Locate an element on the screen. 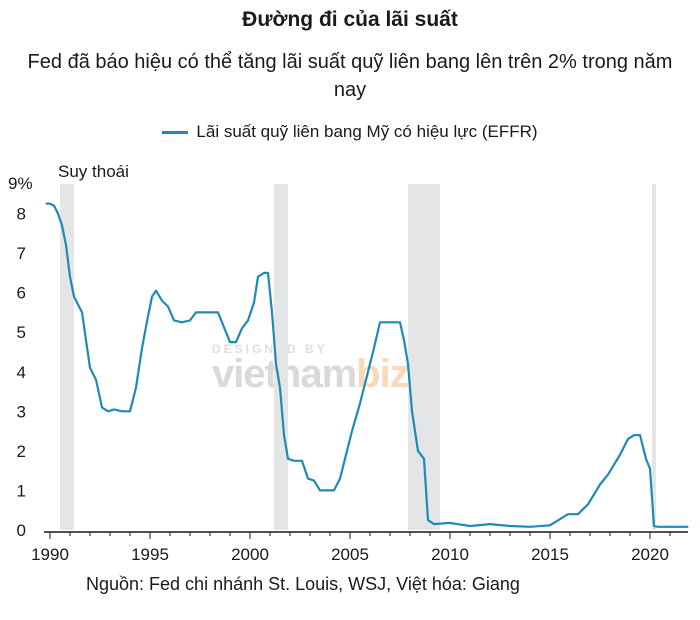 The width and height of the screenshot is (700, 620). x-tick-label: 2005 is located at coordinates (350, 554).